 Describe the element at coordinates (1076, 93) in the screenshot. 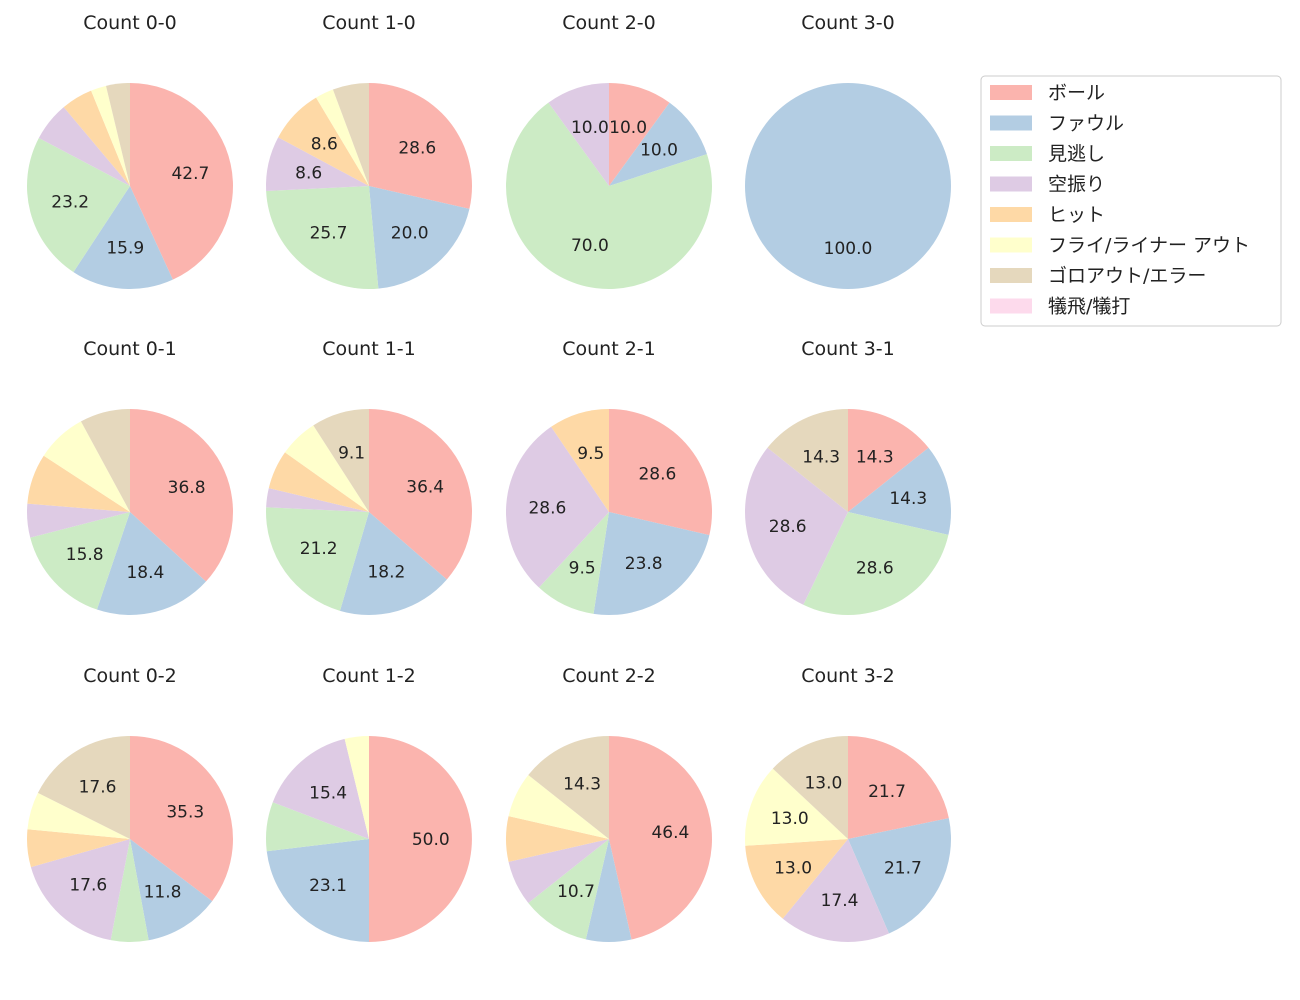

I see `legend-label: ボール` at that location.